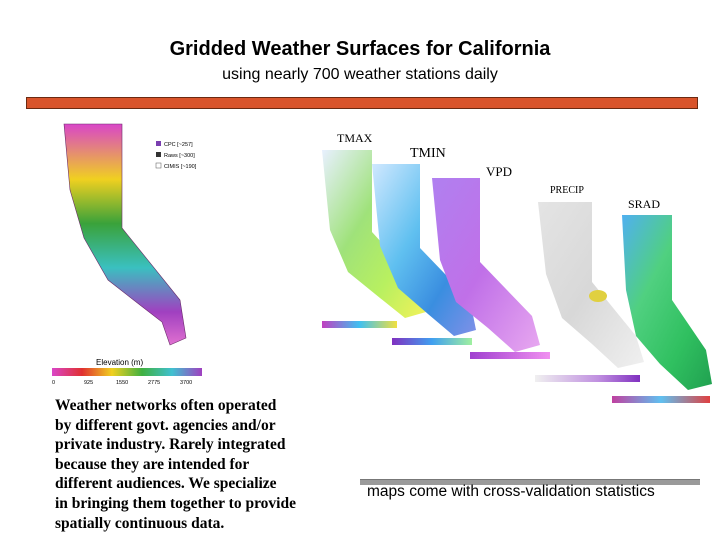  What do you see at coordinates (598, 296) in the screenshot?
I see `precip-highlight` at bounding box center [598, 296].